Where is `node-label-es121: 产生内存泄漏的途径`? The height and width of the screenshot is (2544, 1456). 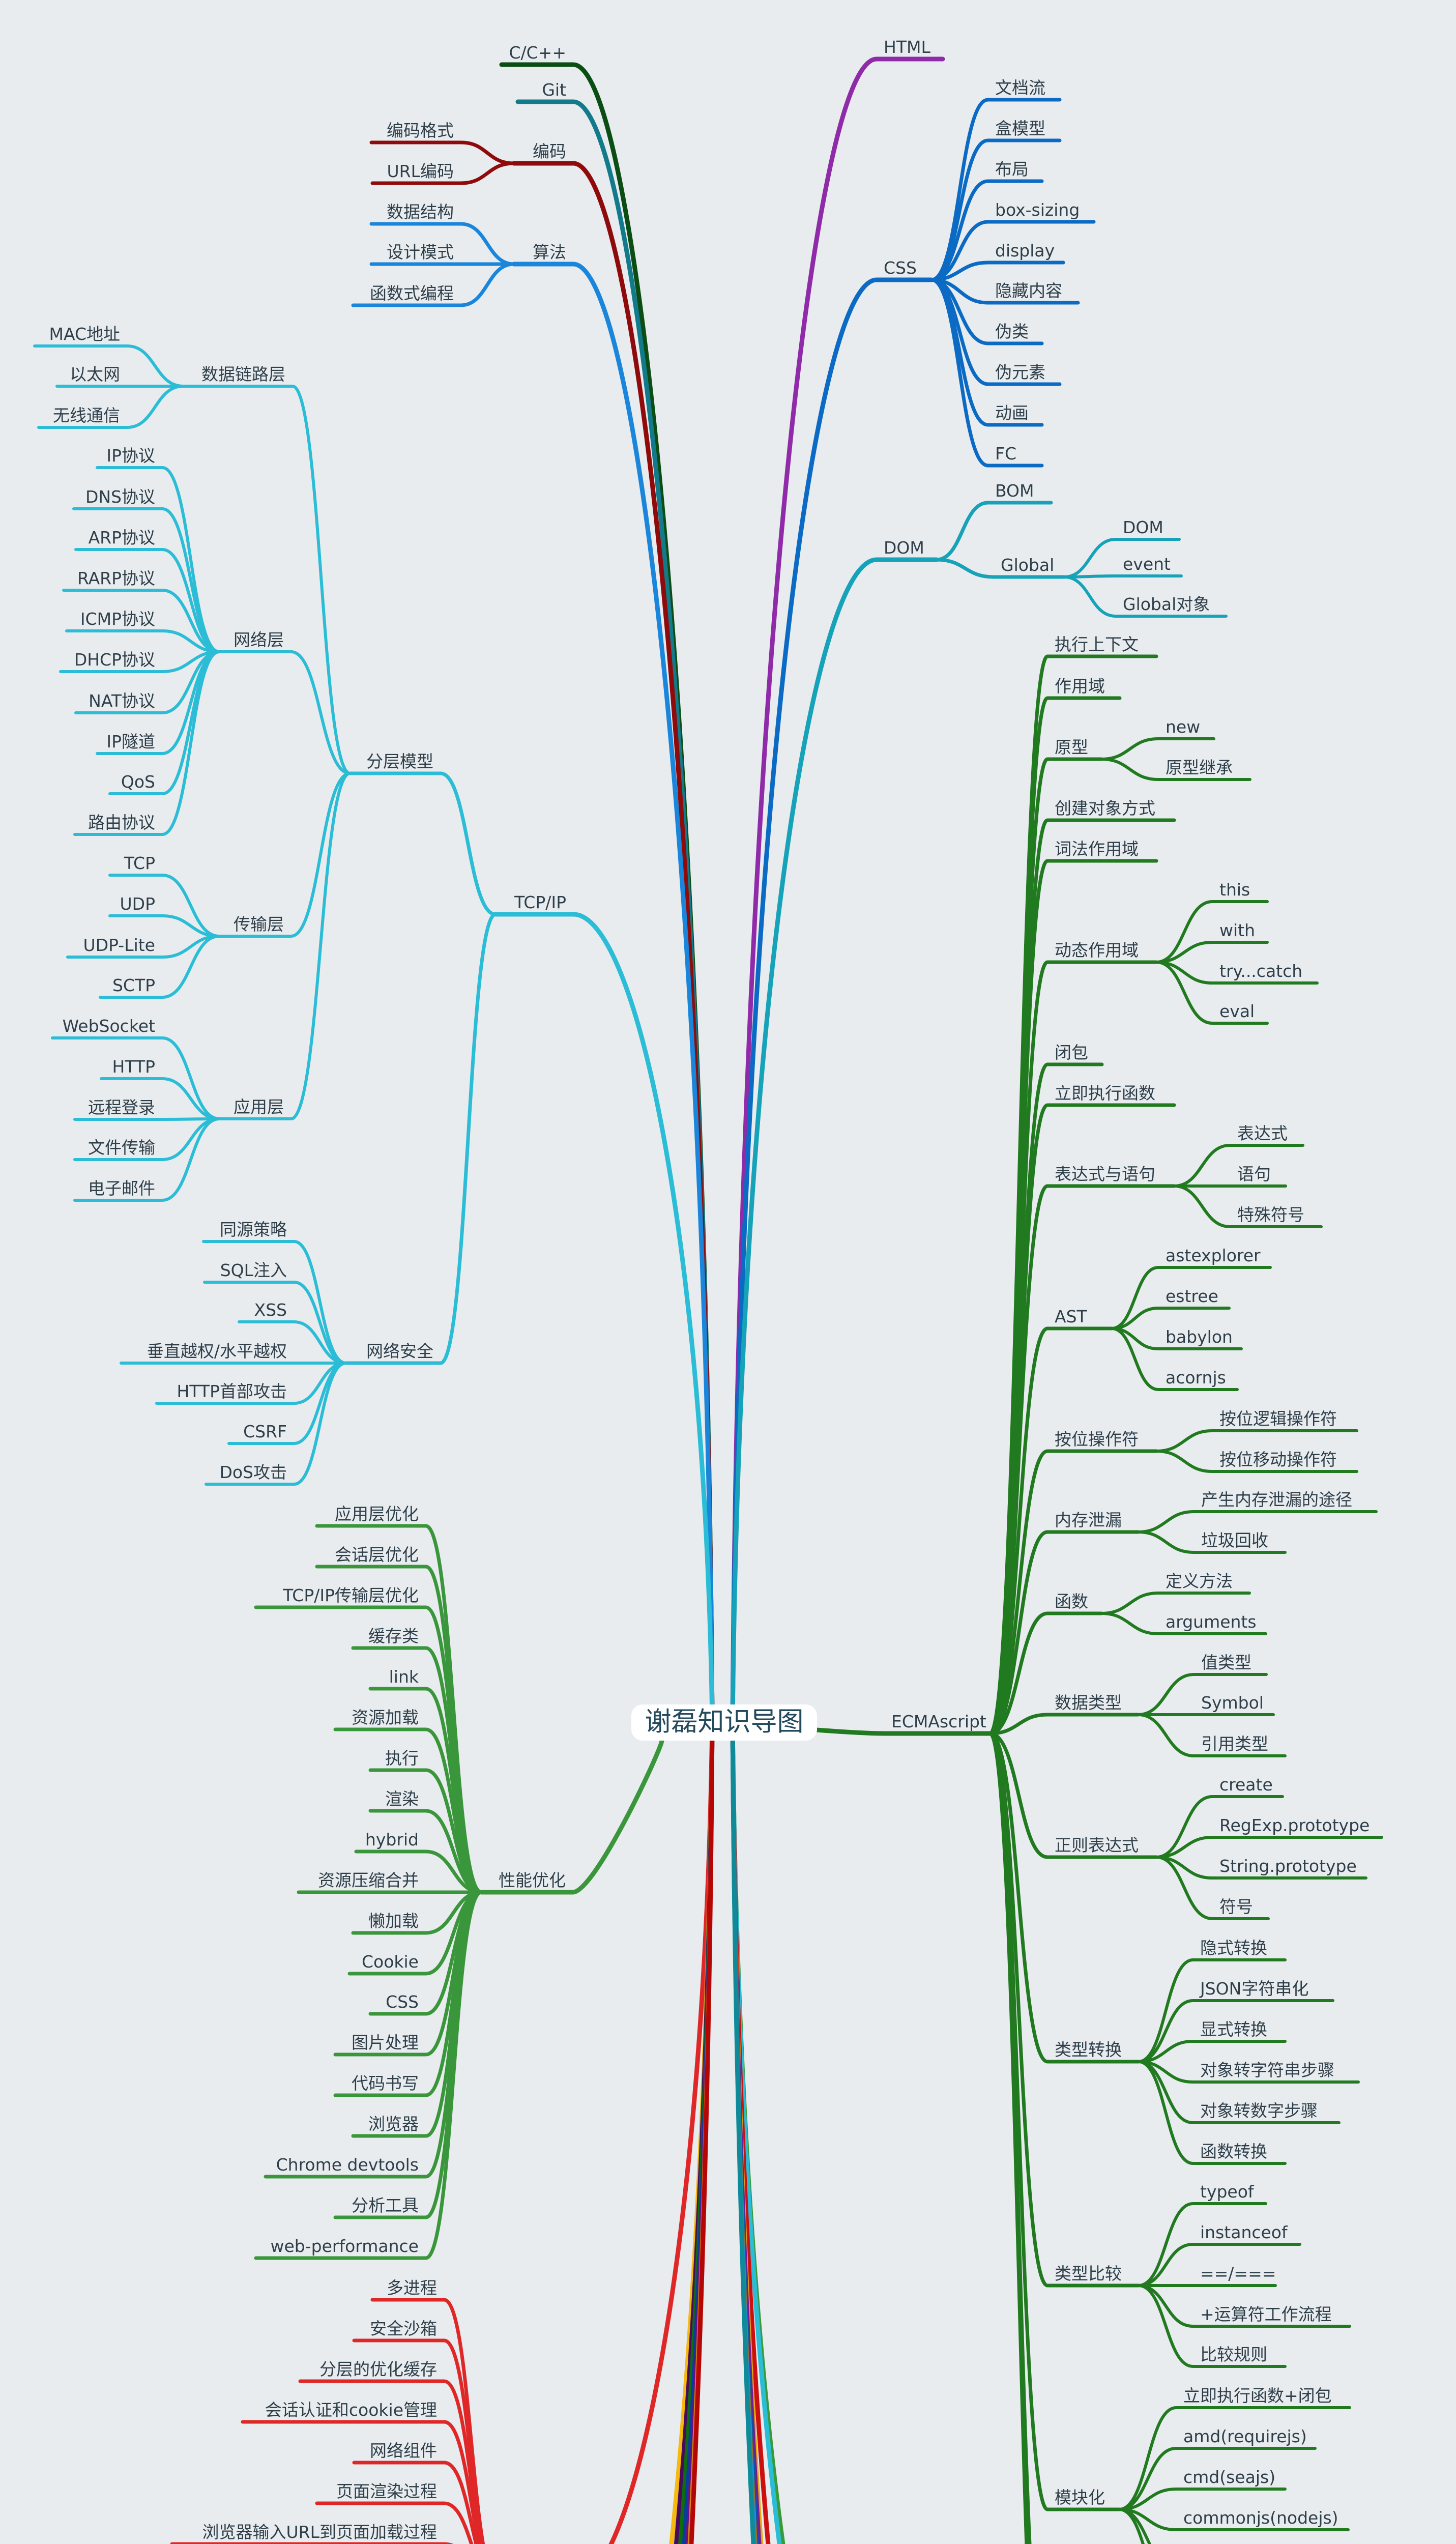 node-label-es121: 产生内存泄漏的途径 is located at coordinates (1276, 1500).